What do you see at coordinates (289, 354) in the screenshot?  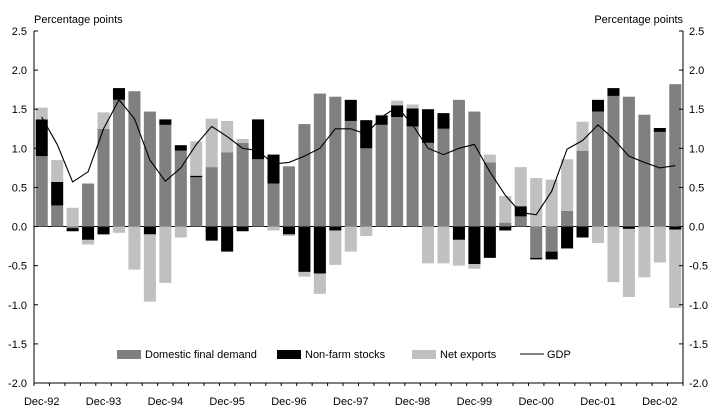 I see `legend-swatch-stocks` at bounding box center [289, 354].